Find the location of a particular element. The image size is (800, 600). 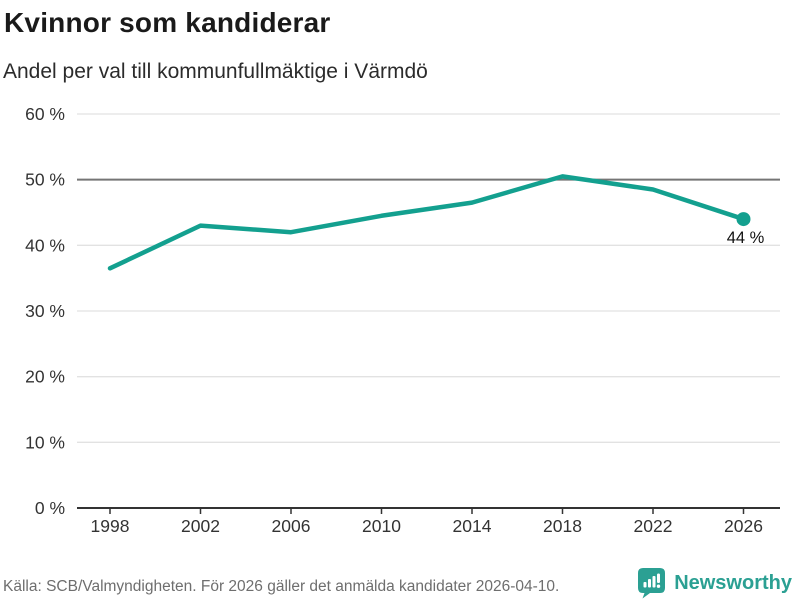

chart-title: Kvinnor som kandiderar is located at coordinates (167, 22).